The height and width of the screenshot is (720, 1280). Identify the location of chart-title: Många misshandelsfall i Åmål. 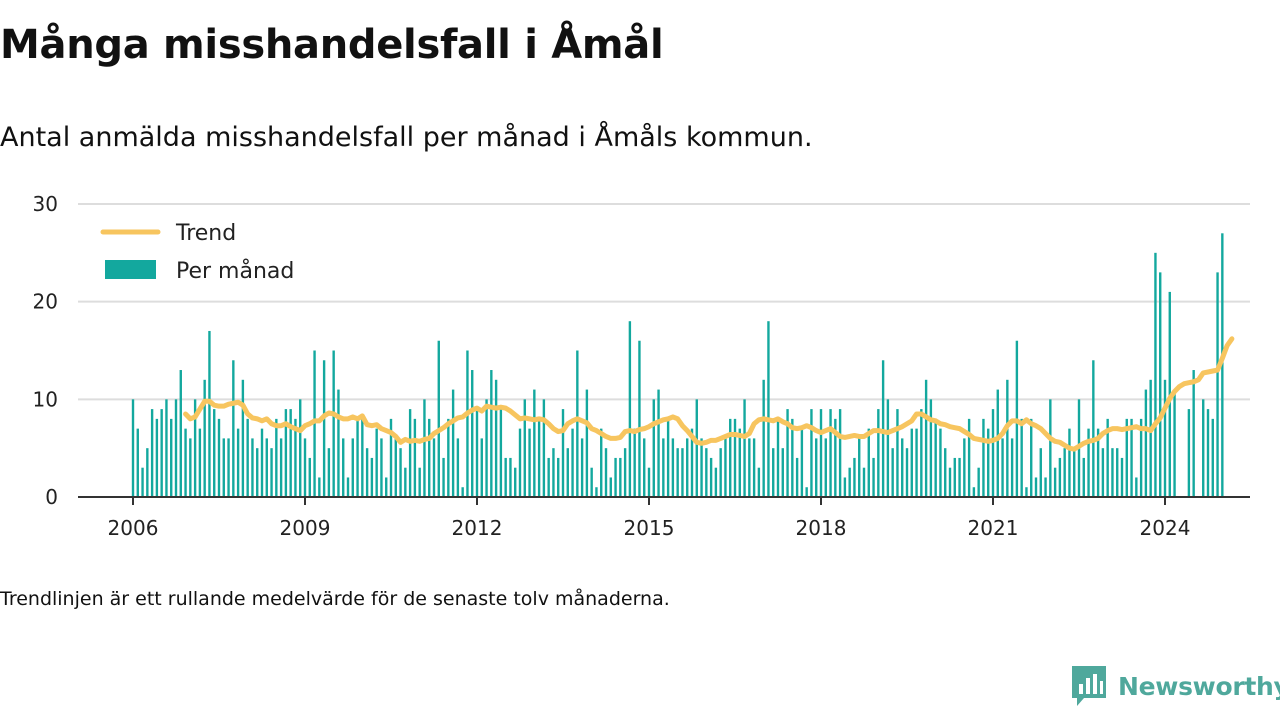
(332, 45).